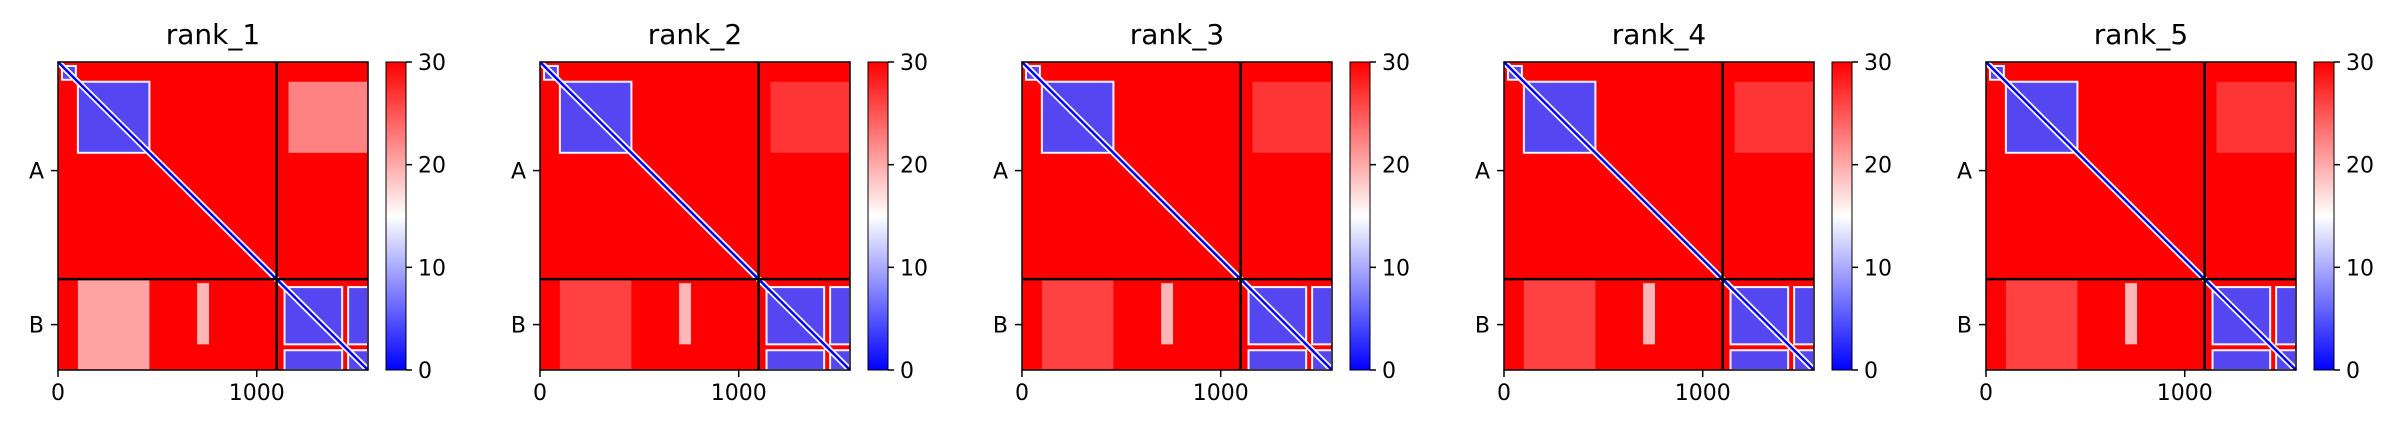 The height and width of the screenshot is (442, 2401). I want to click on panel-title: rank_3, so click(1177, 34).